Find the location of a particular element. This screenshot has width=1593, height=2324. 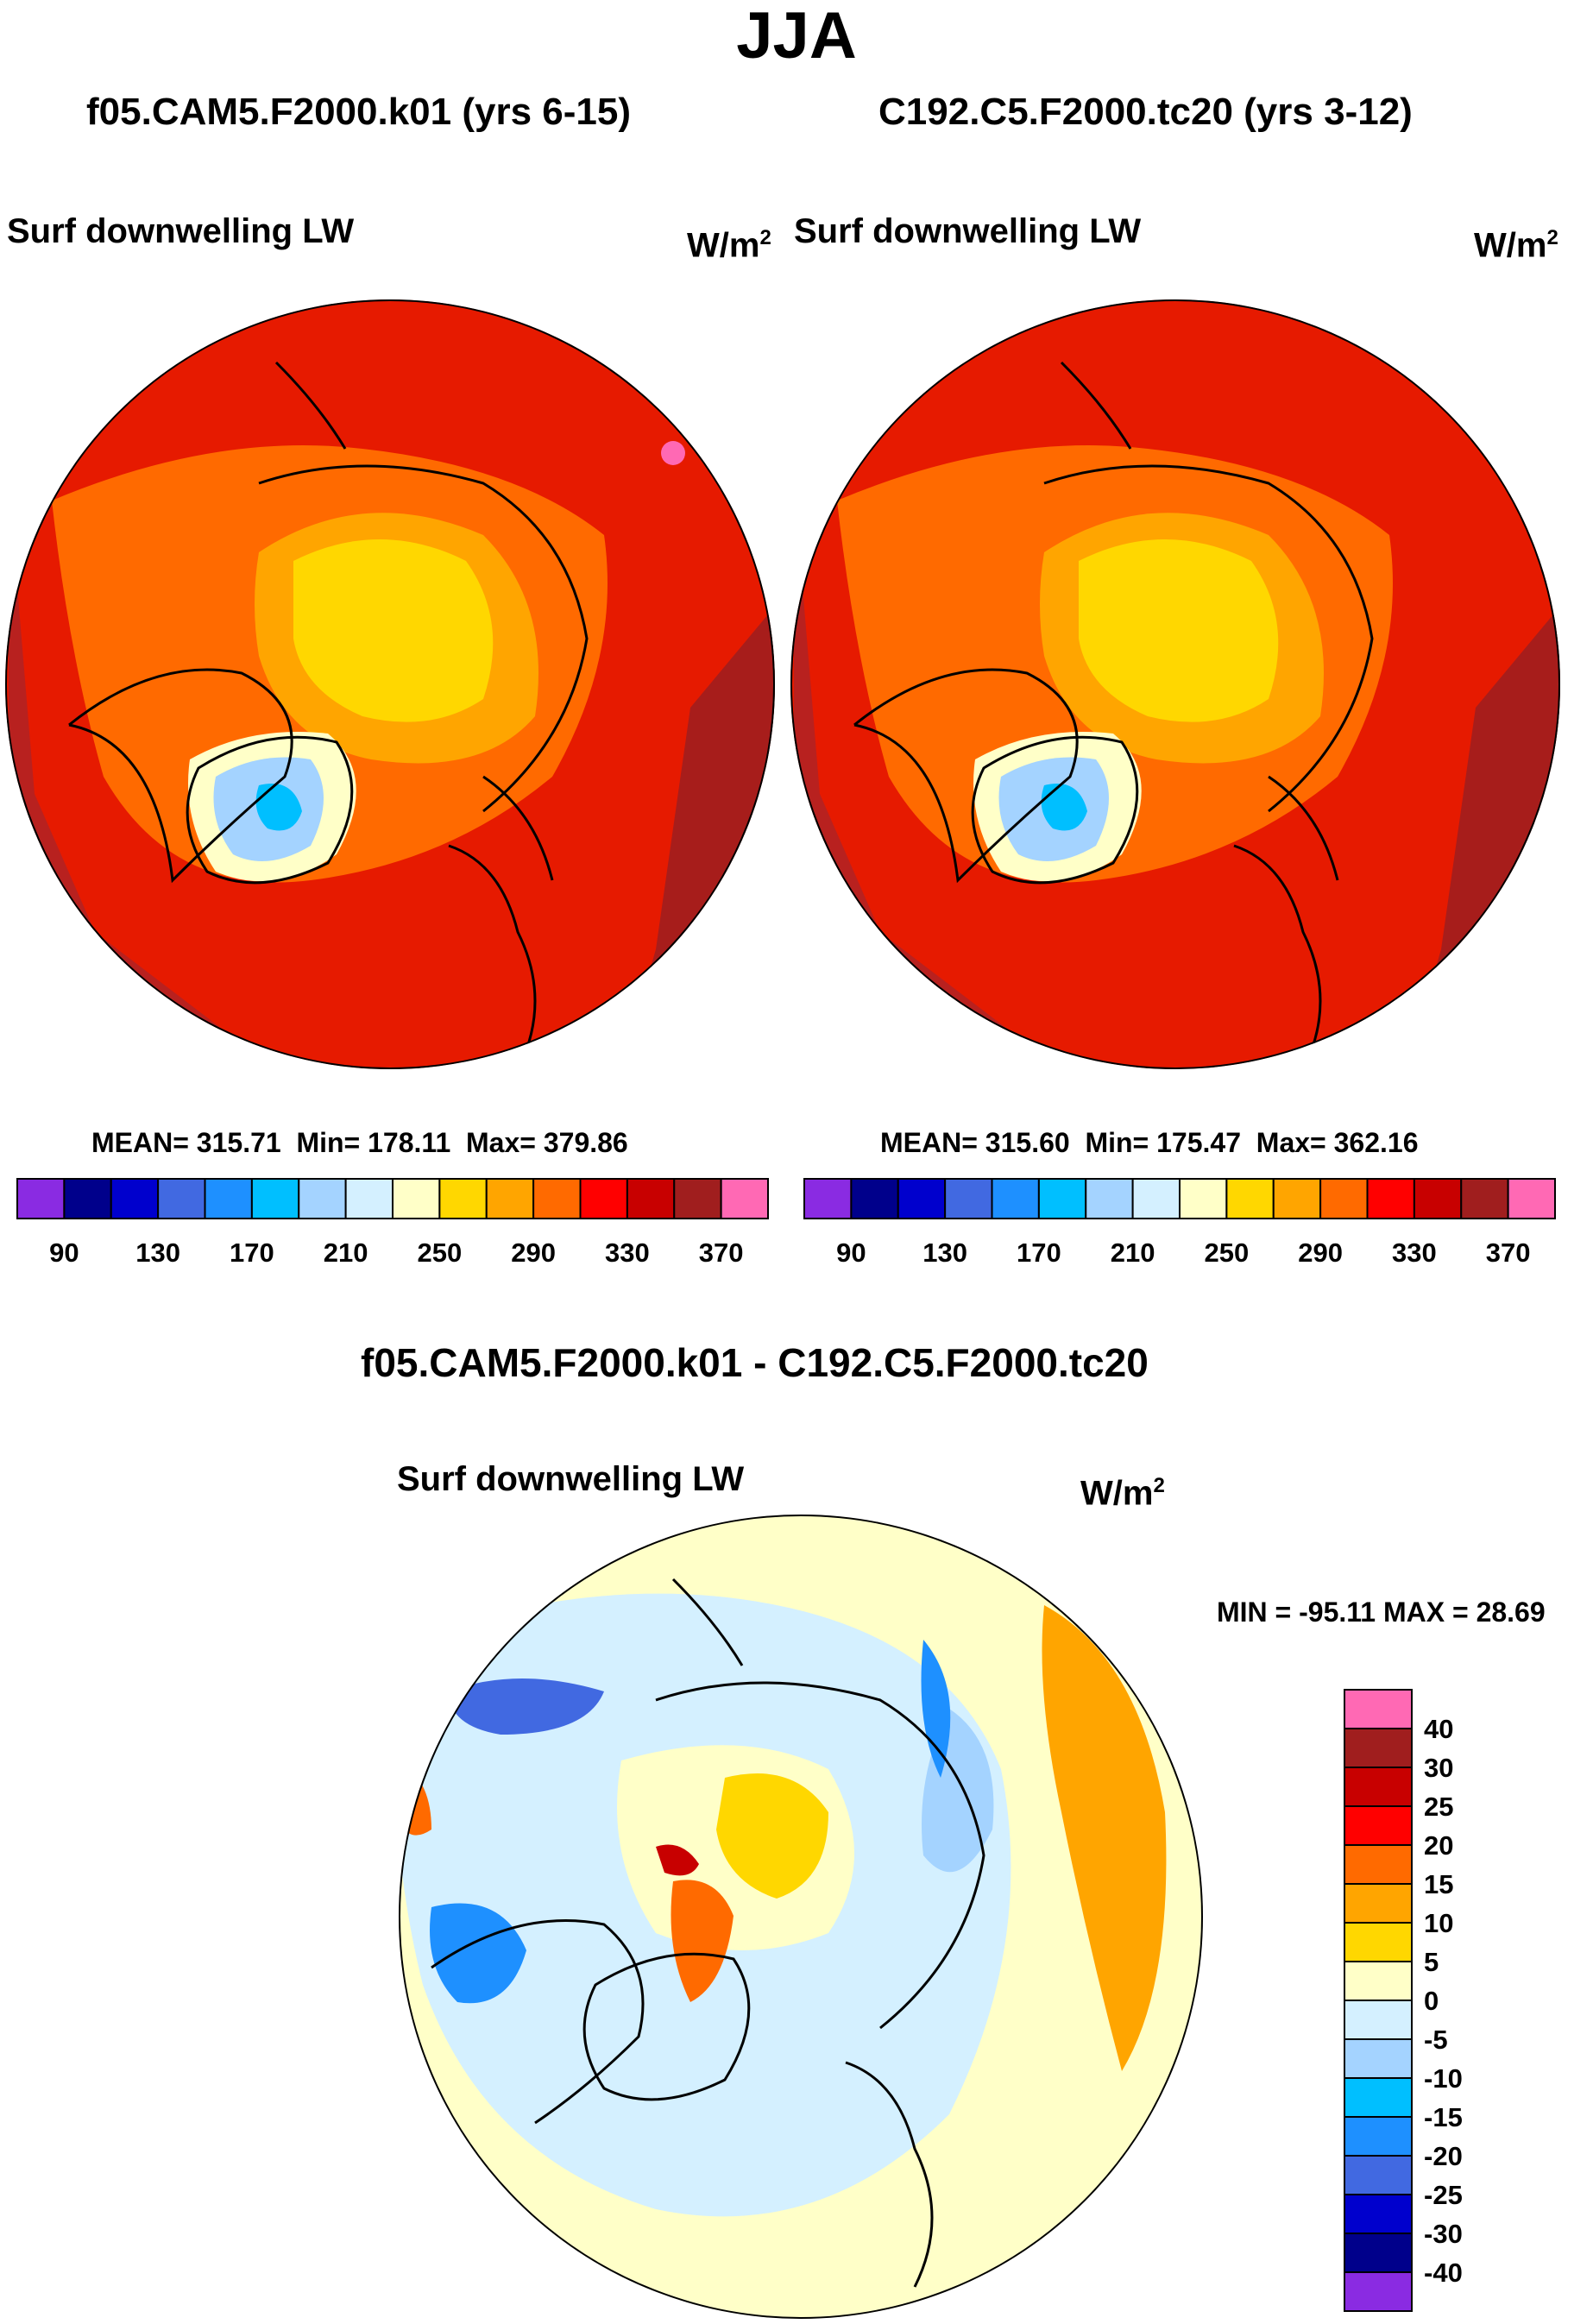

left-colorbar-tick-label: 330 is located at coordinates (627, 1253).